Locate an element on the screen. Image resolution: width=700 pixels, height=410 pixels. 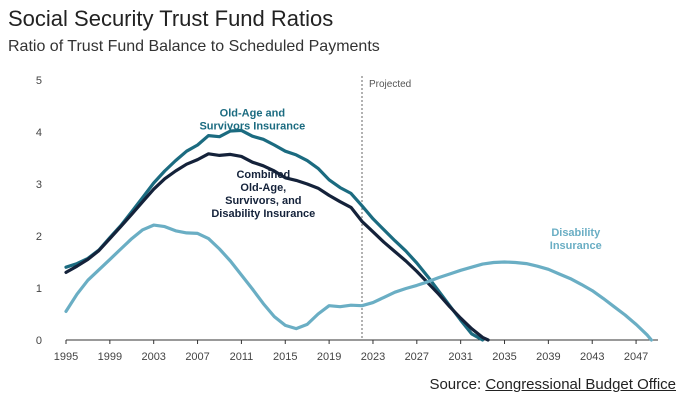
x-tick-label: 2003 is located at coordinates (153, 357).